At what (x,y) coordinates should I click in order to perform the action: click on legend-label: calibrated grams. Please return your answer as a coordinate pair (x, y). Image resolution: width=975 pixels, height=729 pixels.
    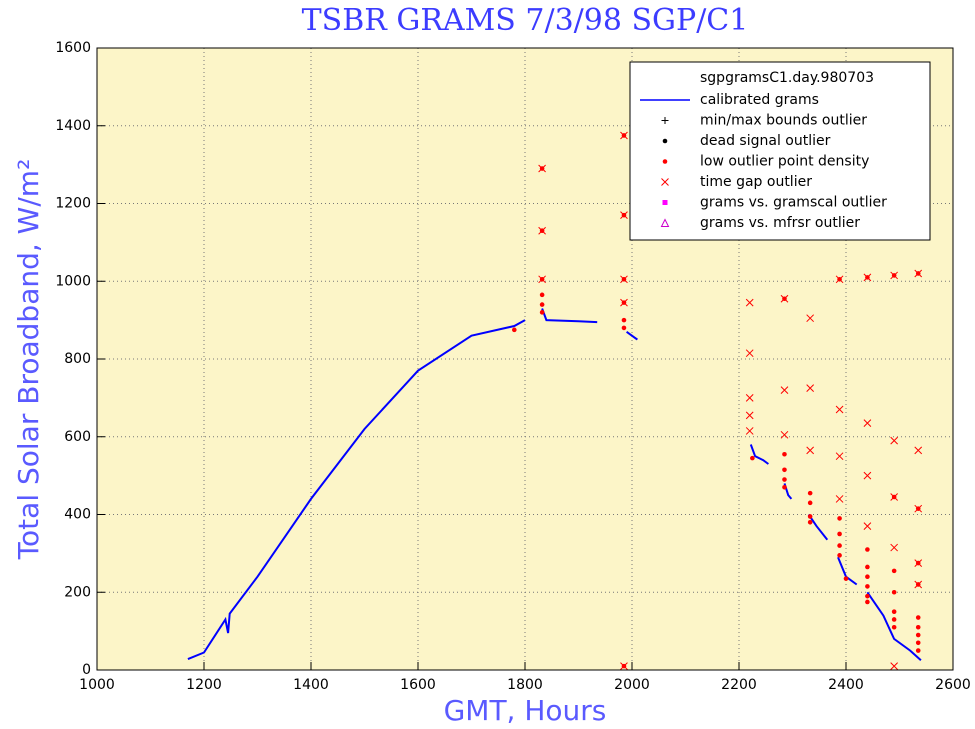
    Looking at the image, I should click on (759, 100).